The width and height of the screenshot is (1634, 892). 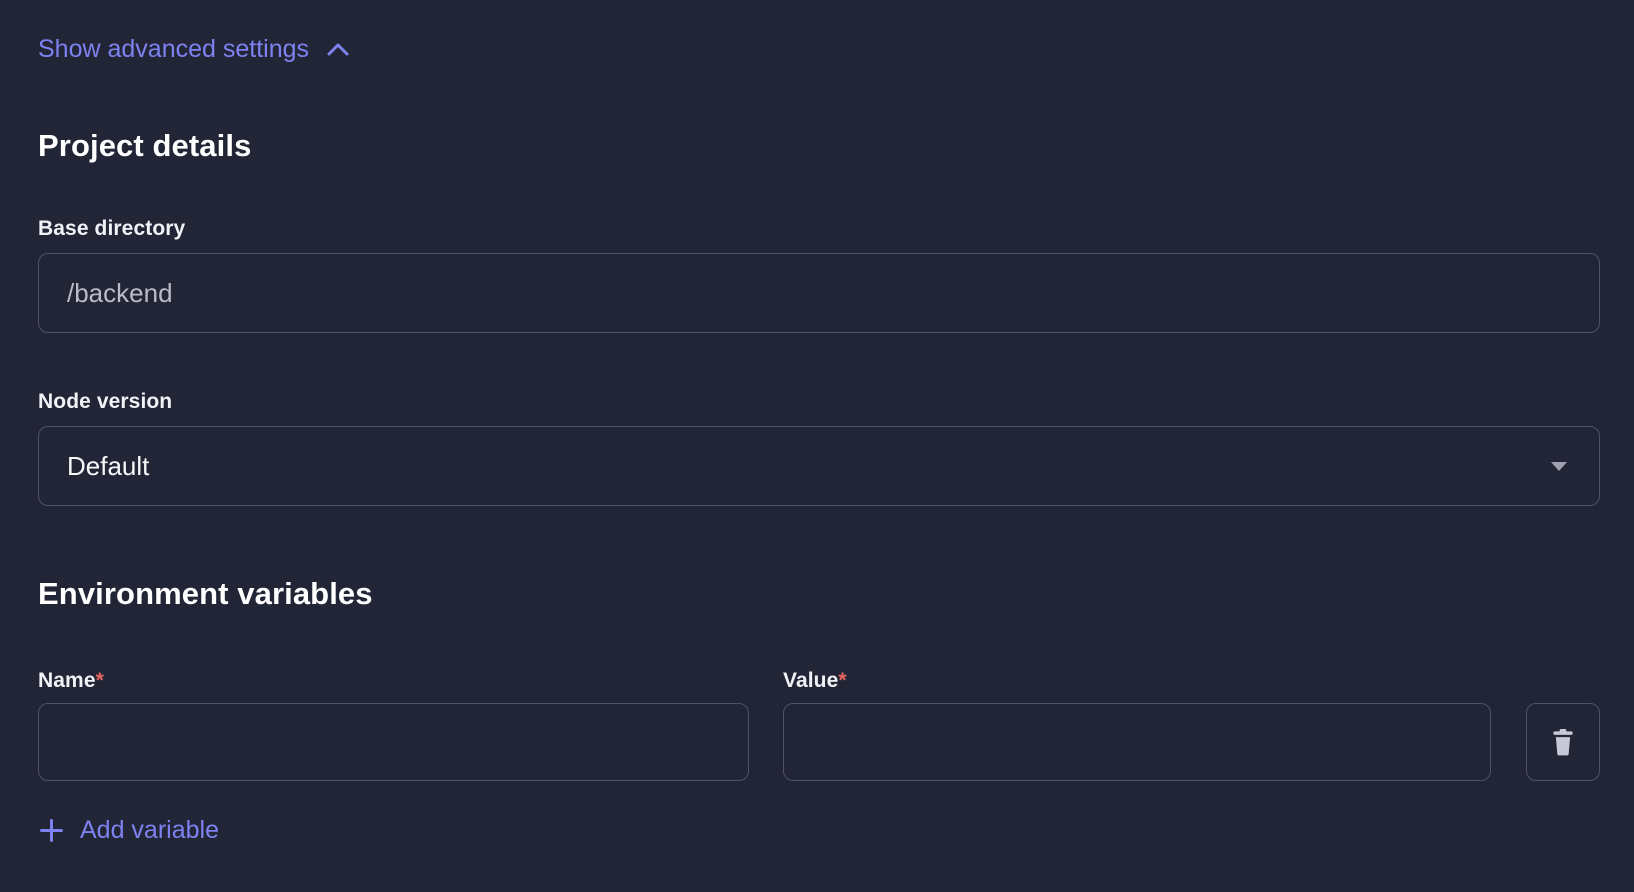 I want to click on node-version-selected-value: Default, so click(x=108, y=465).